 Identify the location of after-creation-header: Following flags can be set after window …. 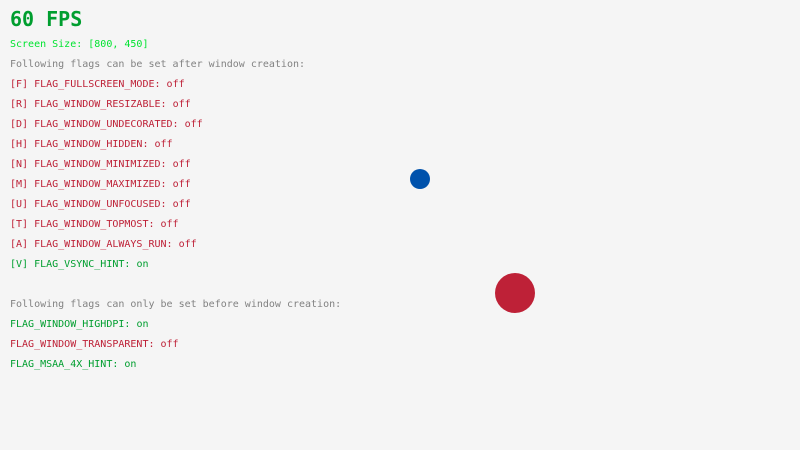
(158, 64).